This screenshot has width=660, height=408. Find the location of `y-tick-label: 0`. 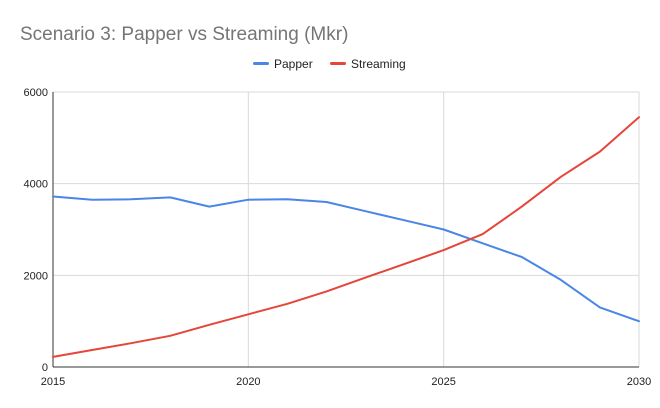

y-tick-label: 0 is located at coordinates (45, 368).